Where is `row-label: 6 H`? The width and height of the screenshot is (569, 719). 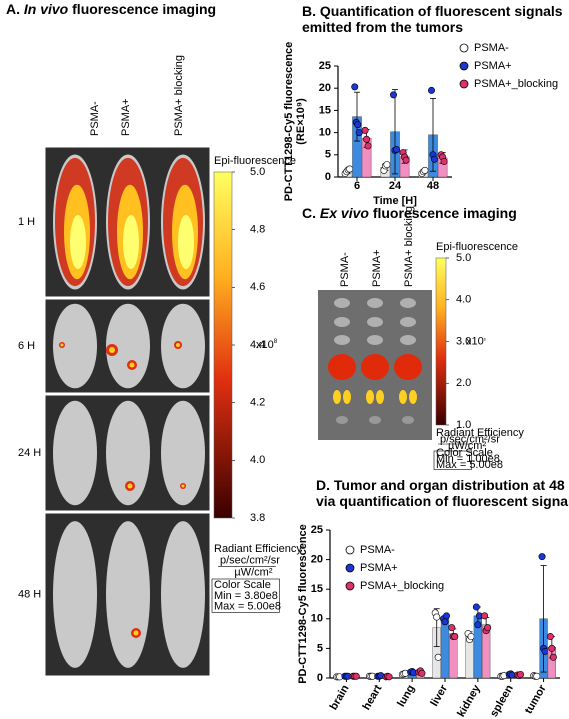
row-label: 6 H is located at coordinates (26, 346).